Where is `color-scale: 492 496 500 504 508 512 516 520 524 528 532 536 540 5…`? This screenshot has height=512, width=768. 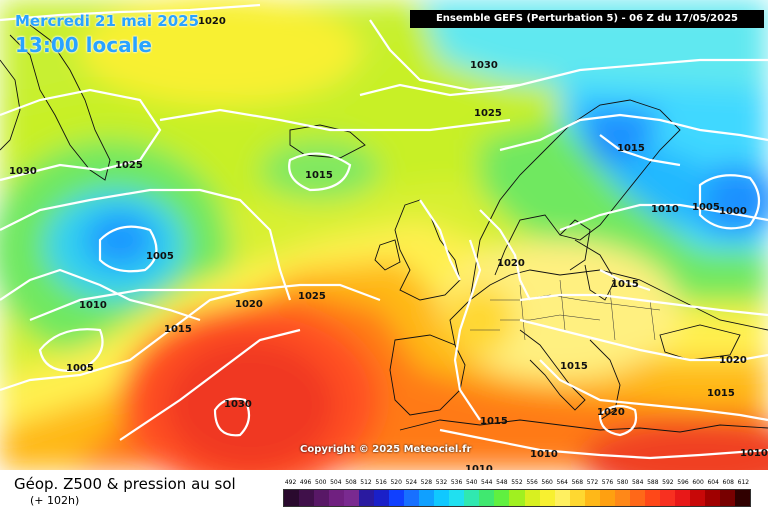
color-scale: 492 496 500 504 508 512 516 520 524 528 532 536 540 5… is located at coordinates (517, 493).